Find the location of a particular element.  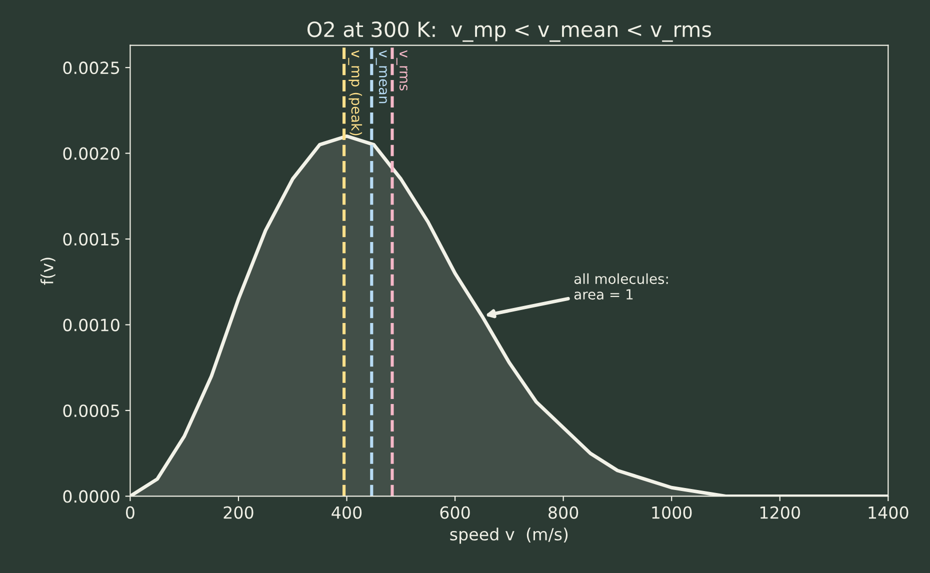

annotation: all molecules: area = 1 is located at coordinates (621, 286).